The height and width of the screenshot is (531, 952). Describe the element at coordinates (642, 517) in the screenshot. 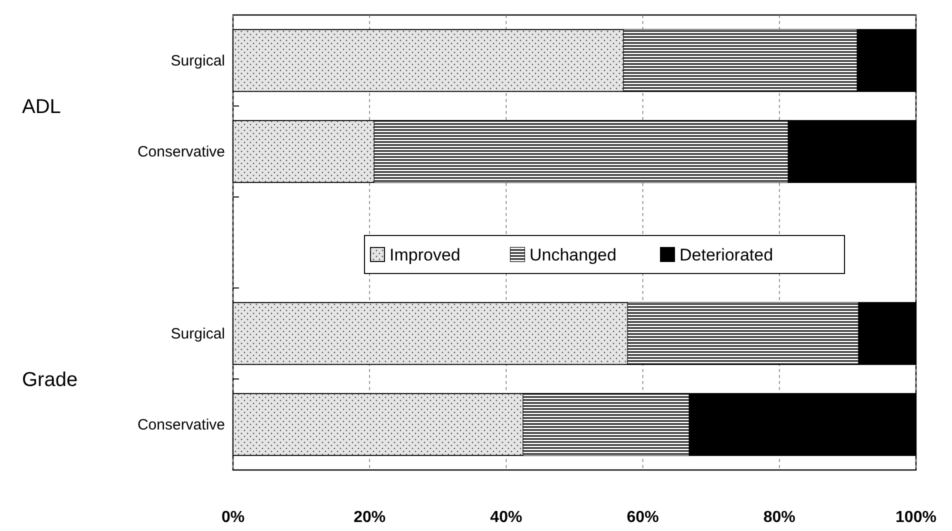

I see `x-tick-label: 60%` at that location.